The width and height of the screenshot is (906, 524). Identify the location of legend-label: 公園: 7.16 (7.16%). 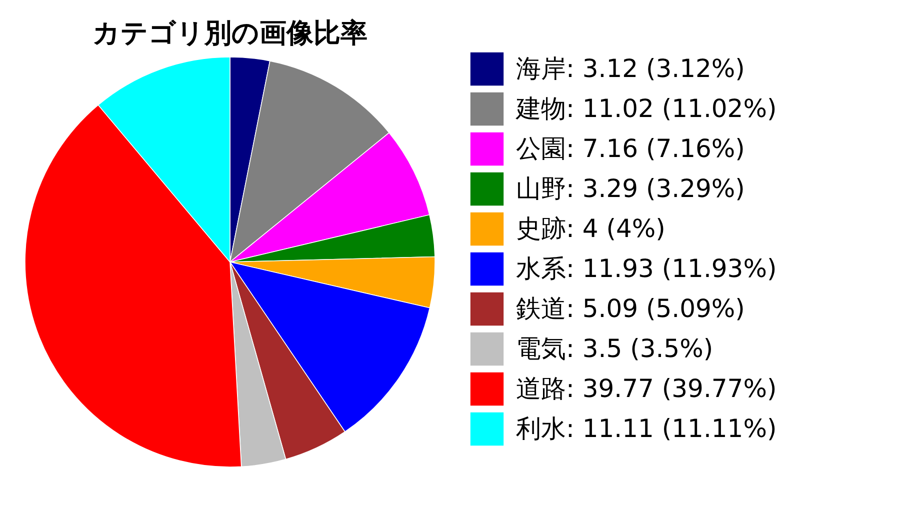
(630, 148).